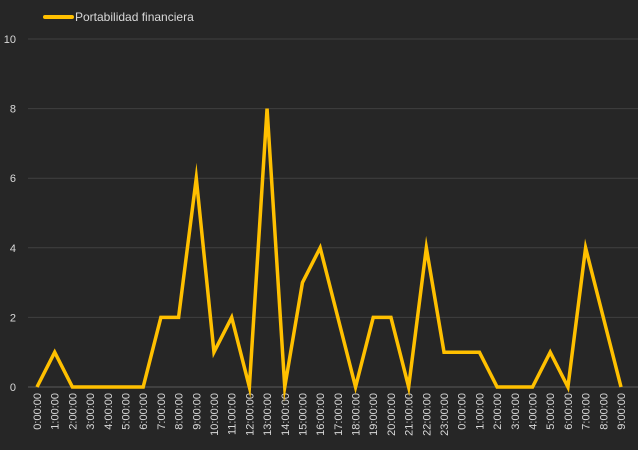  Describe the element at coordinates (303, 414) in the screenshot. I see `x-tick-label: 15:00:00` at that location.